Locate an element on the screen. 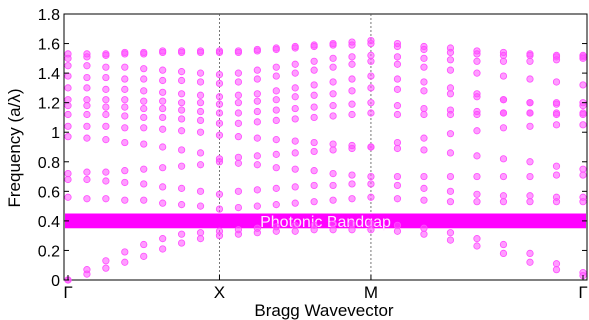  x-axis-label: Bragg Wavevector is located at coordinates (324, 310).